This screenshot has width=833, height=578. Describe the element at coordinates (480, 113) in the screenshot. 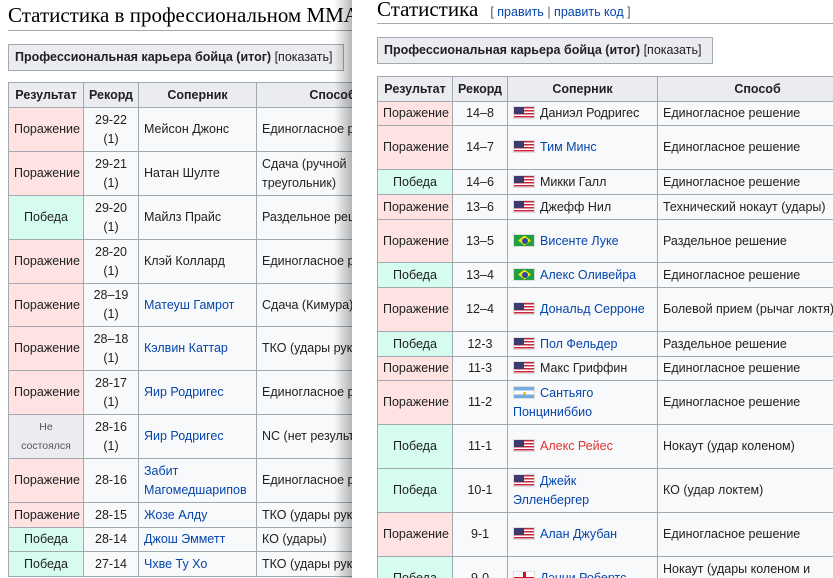

I see `record-cell: 14–8` at that location.